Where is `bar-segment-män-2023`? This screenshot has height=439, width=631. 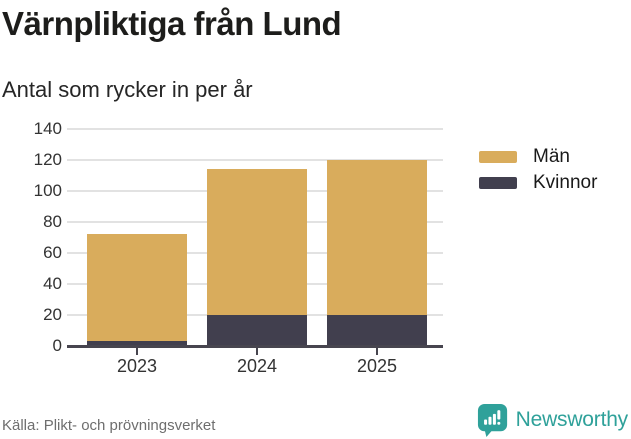
bar-segment-män-2023 is located at coordinates (137, 288).